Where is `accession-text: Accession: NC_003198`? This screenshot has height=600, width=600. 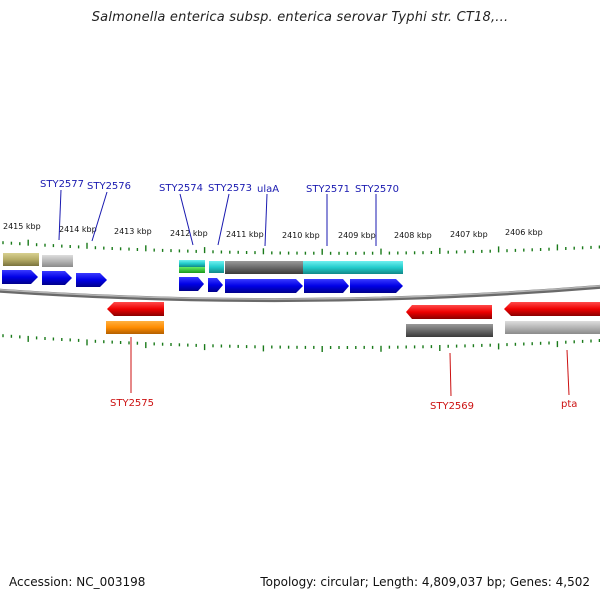
accession-text: Accession: NC_003198 is located at coordinates (77, 582).